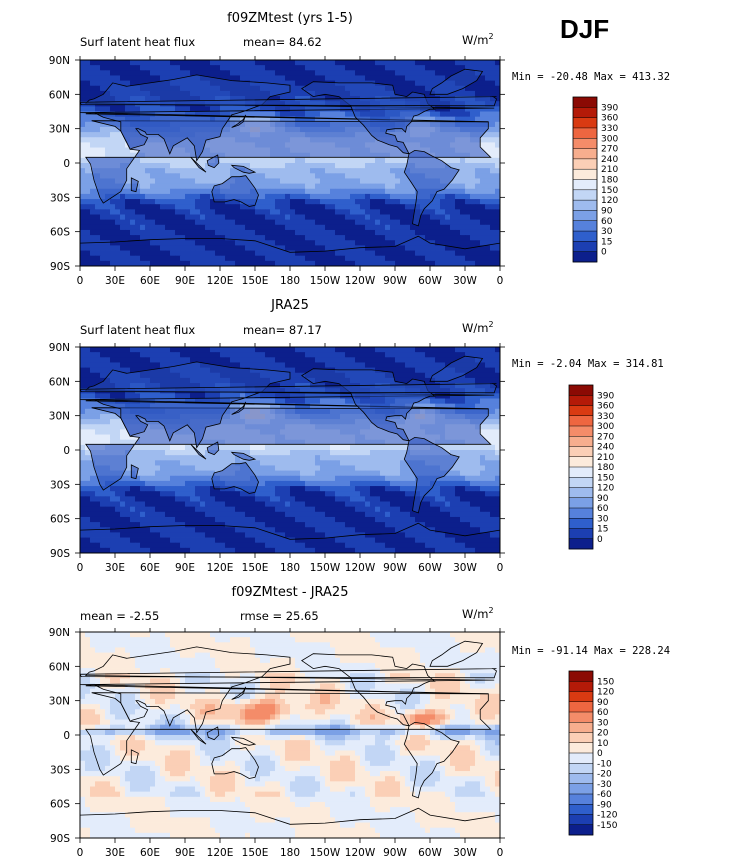 This screenshot has height=866, width=733. I want to click on x-tick-label: 60W, so click(430, 281).